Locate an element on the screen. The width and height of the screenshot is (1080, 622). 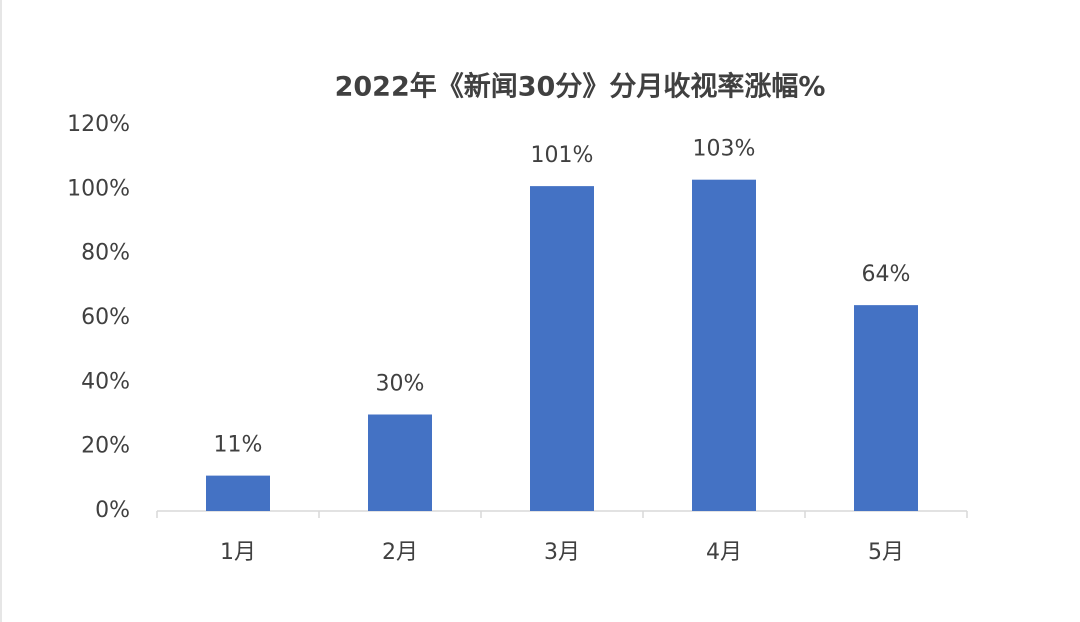
x-tick-label: 3月 is located at coordinates (562, 552).